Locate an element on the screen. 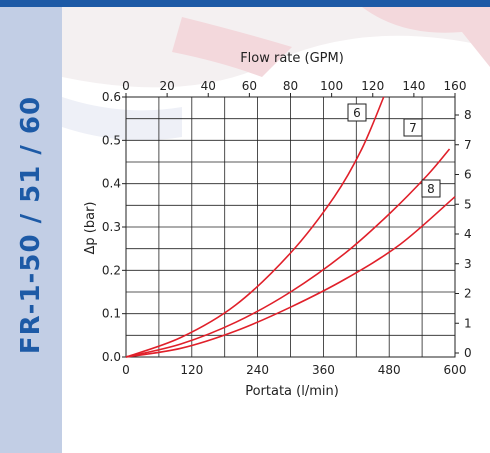 The height and width of the screenshot is (453, 490). y-tick-label: 0.1 is located at coordinates (111, 314).